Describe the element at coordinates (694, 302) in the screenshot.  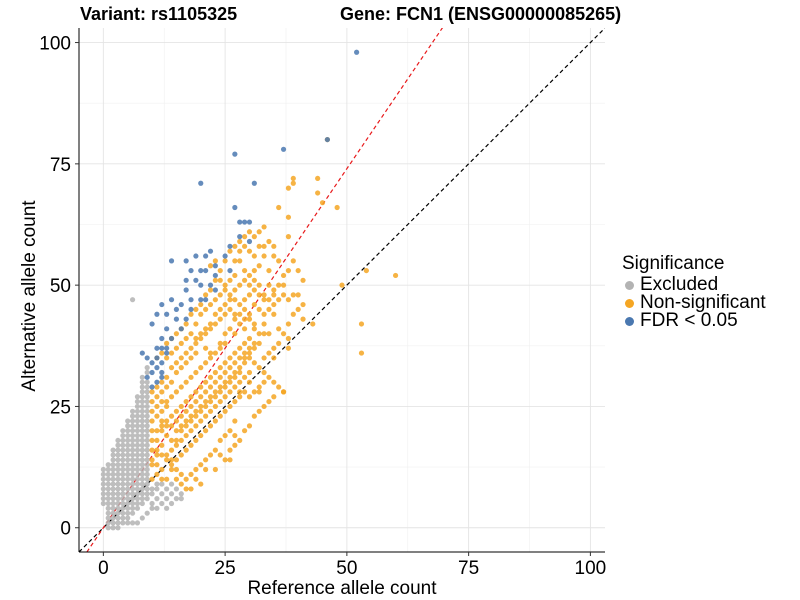
I see `legend-item-non-significant: Non-significant` at that location.